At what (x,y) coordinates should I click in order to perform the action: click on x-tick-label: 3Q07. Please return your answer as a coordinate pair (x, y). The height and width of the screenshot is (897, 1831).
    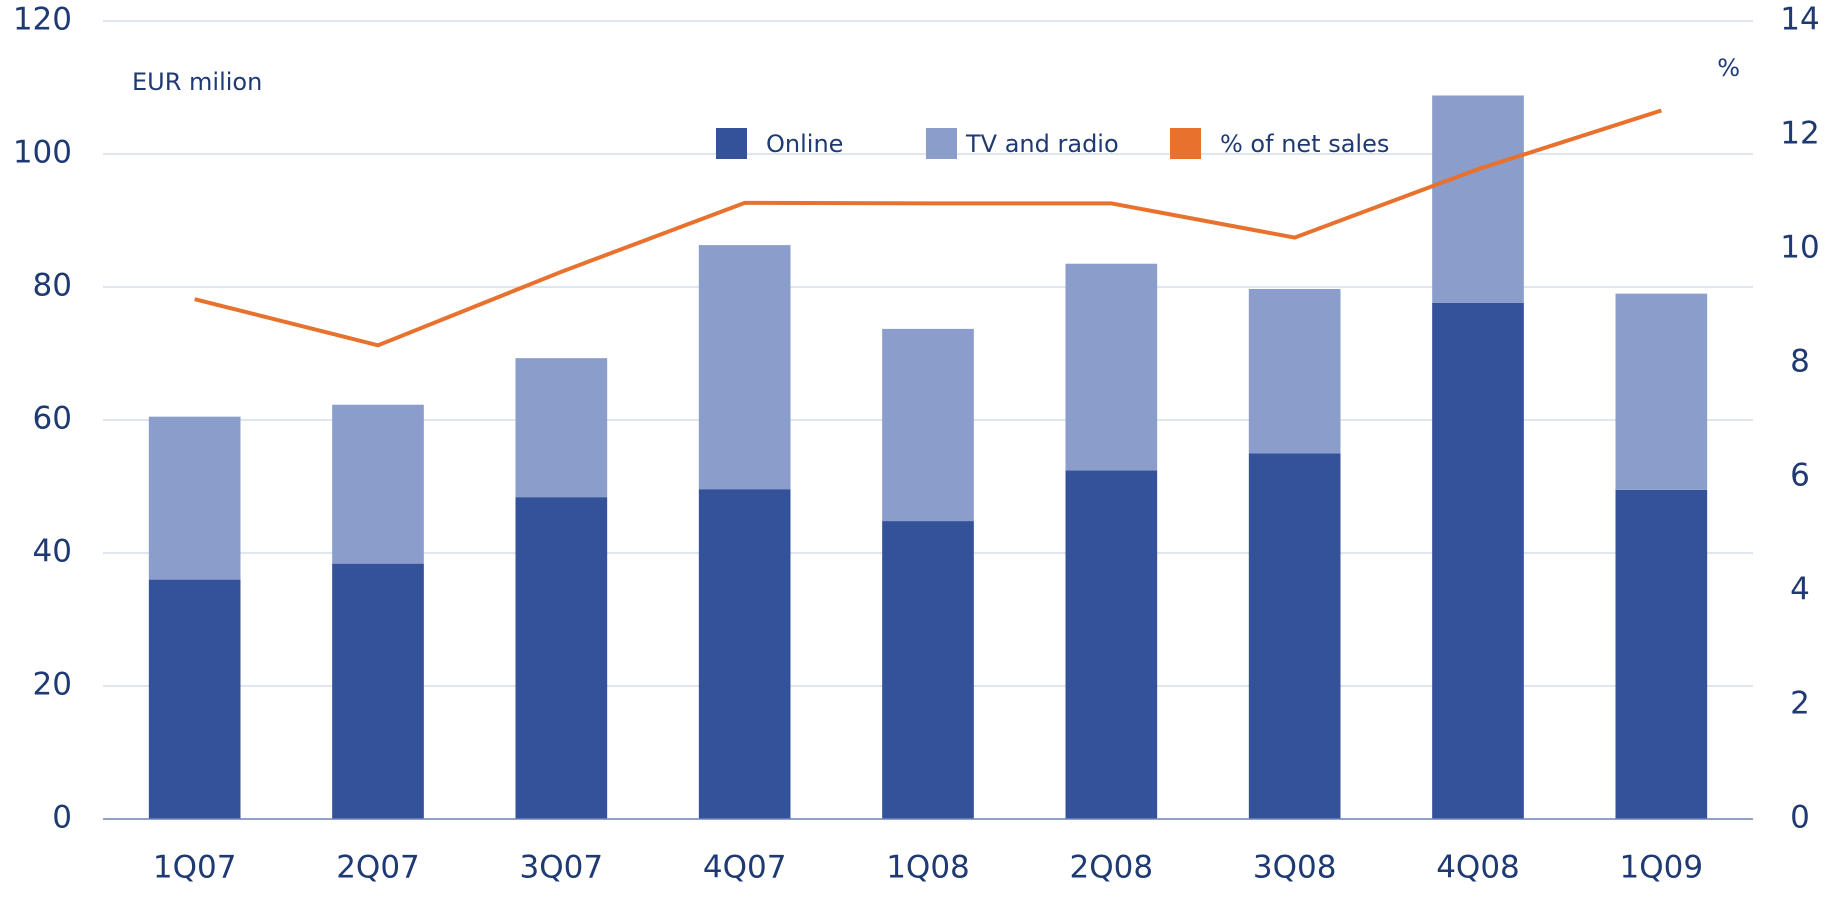
    Looking at the image, I should click on (562, 868).